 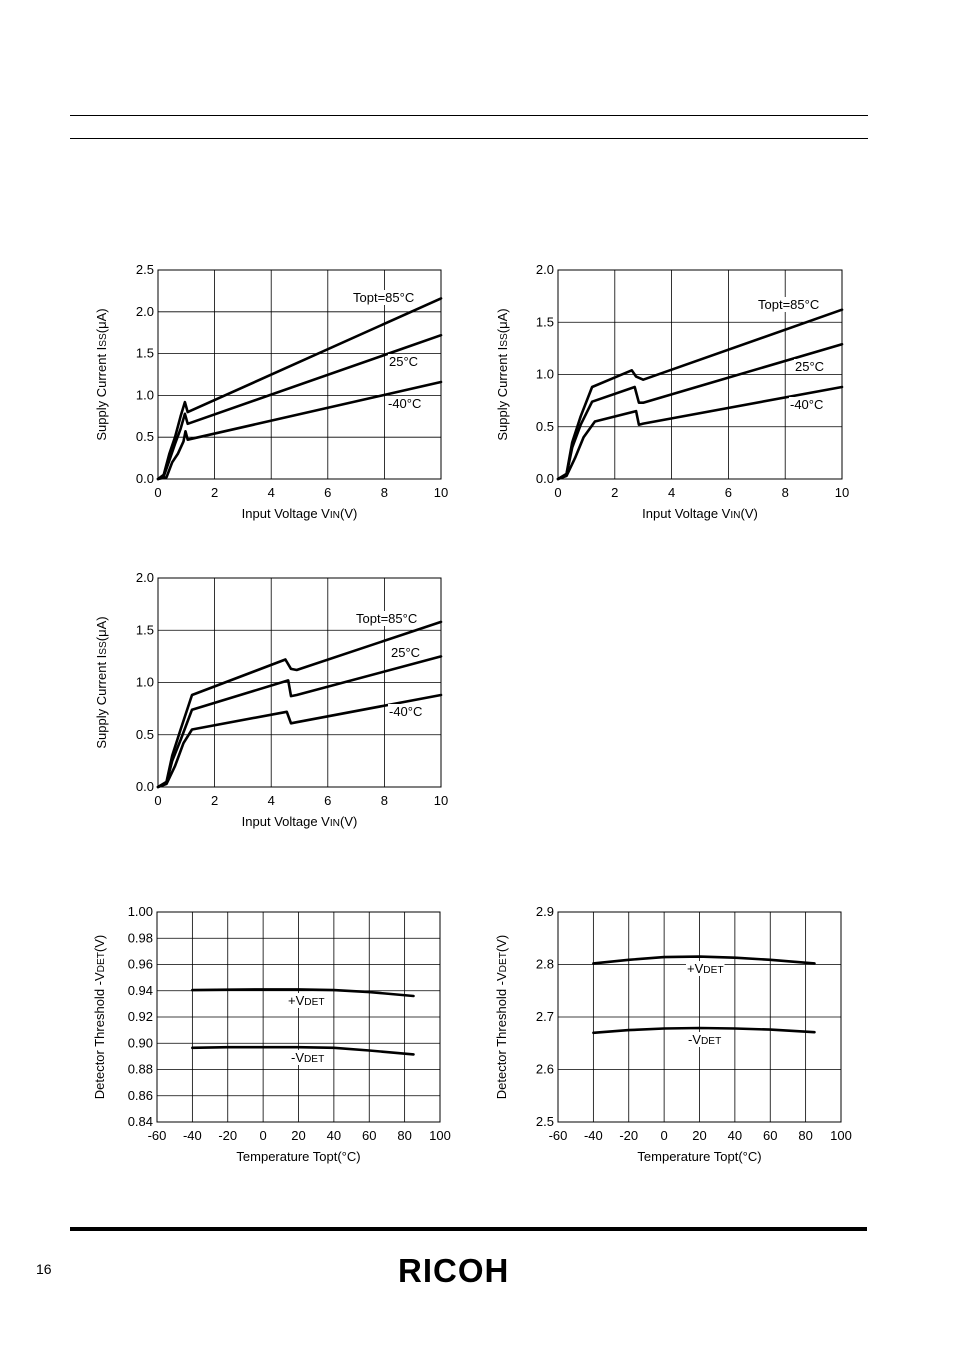 I want to click on x-tick-label: 100, so click(x=841, y=1135).